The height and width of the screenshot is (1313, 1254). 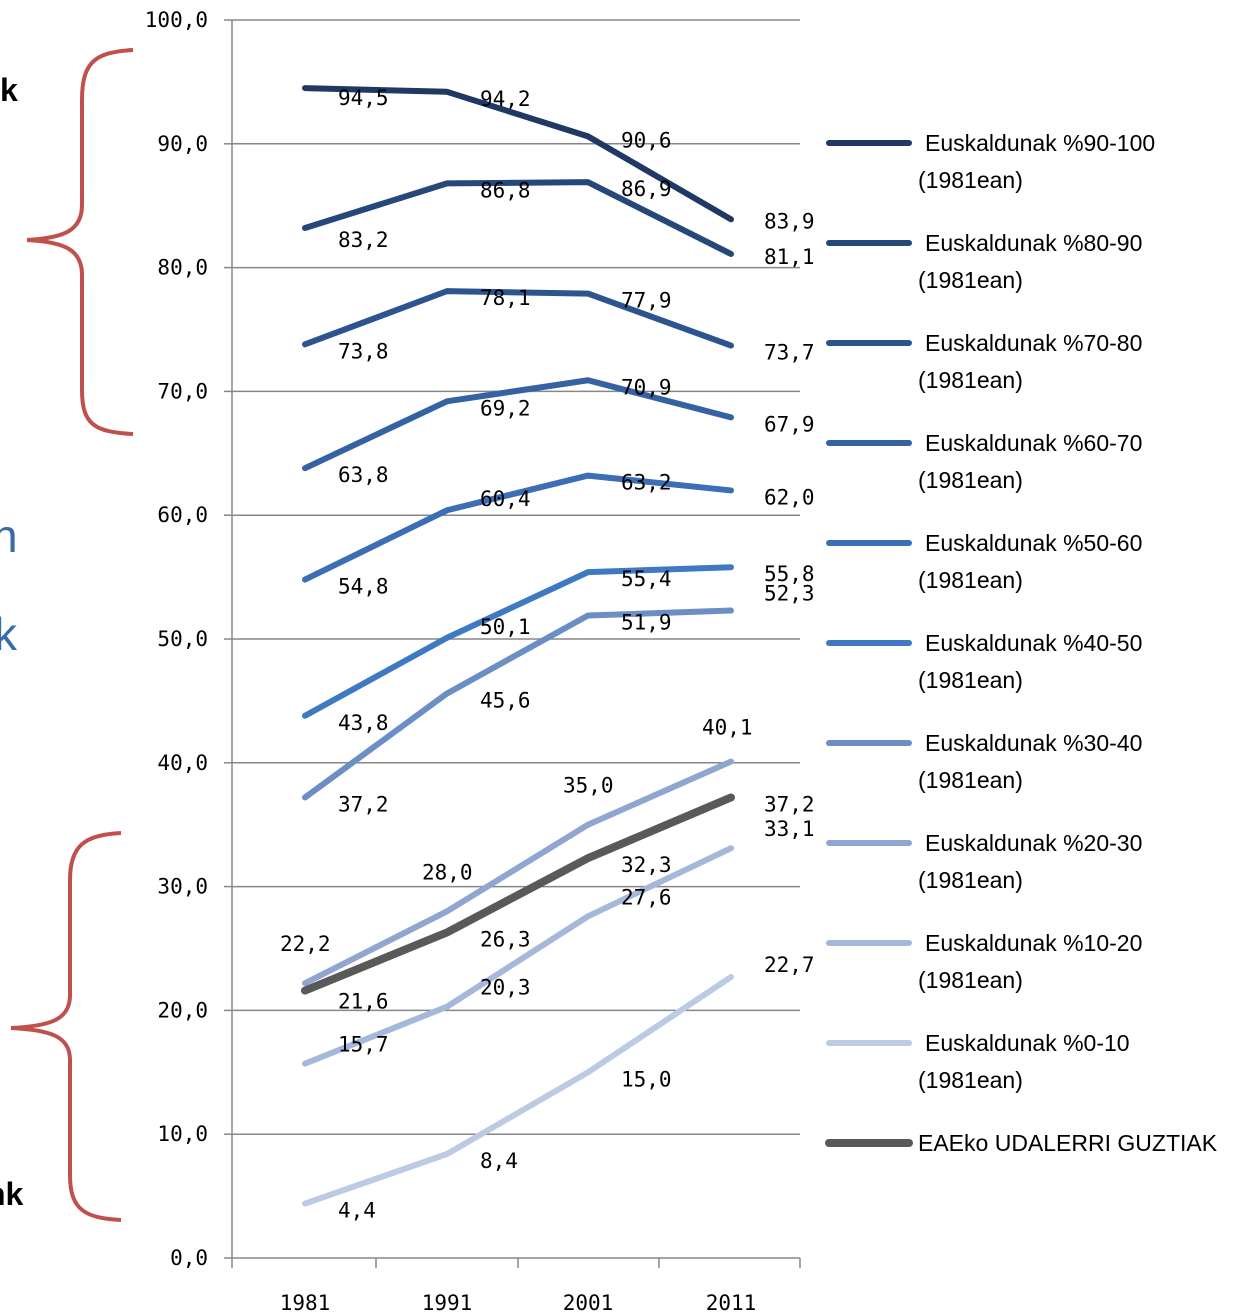 I want to click on data-label: 22,7, so click(x=789, y=965).